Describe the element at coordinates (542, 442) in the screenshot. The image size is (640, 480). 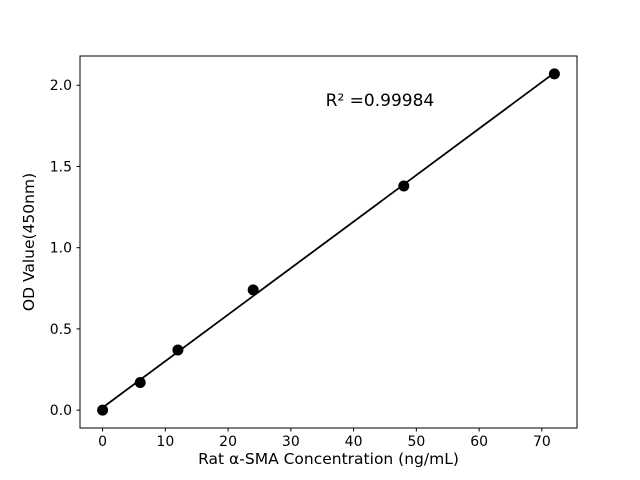
I see `x-tick-label: 70` at that location.